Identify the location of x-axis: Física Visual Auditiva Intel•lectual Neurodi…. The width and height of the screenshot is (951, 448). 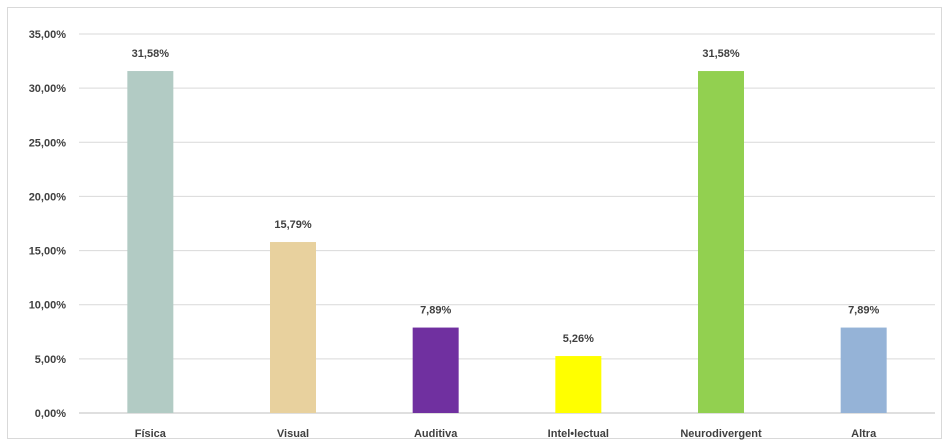
(506, 434).